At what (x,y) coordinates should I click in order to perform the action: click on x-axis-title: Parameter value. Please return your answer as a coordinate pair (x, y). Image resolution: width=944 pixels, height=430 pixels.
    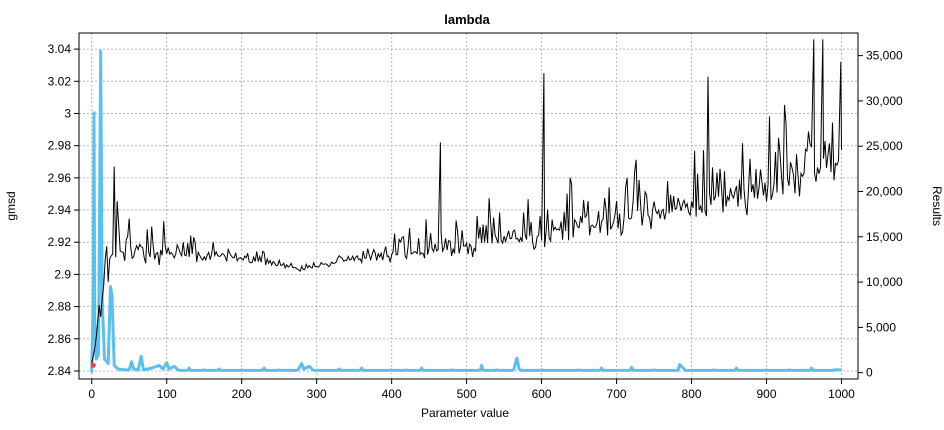
    Looking at the image, I should click on (465, 413).